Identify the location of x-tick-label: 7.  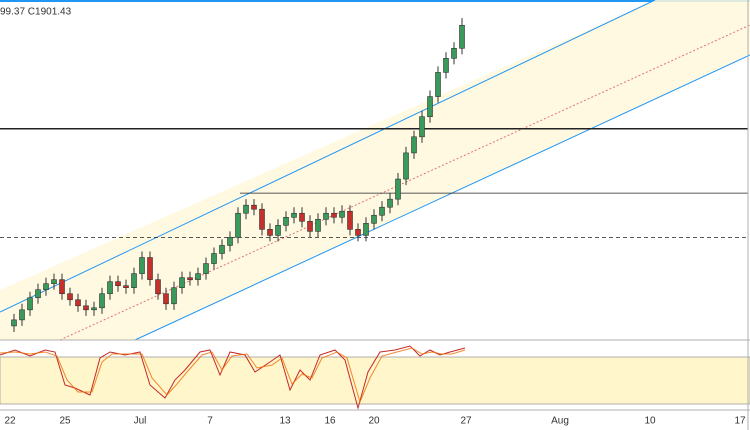
(210, 421).